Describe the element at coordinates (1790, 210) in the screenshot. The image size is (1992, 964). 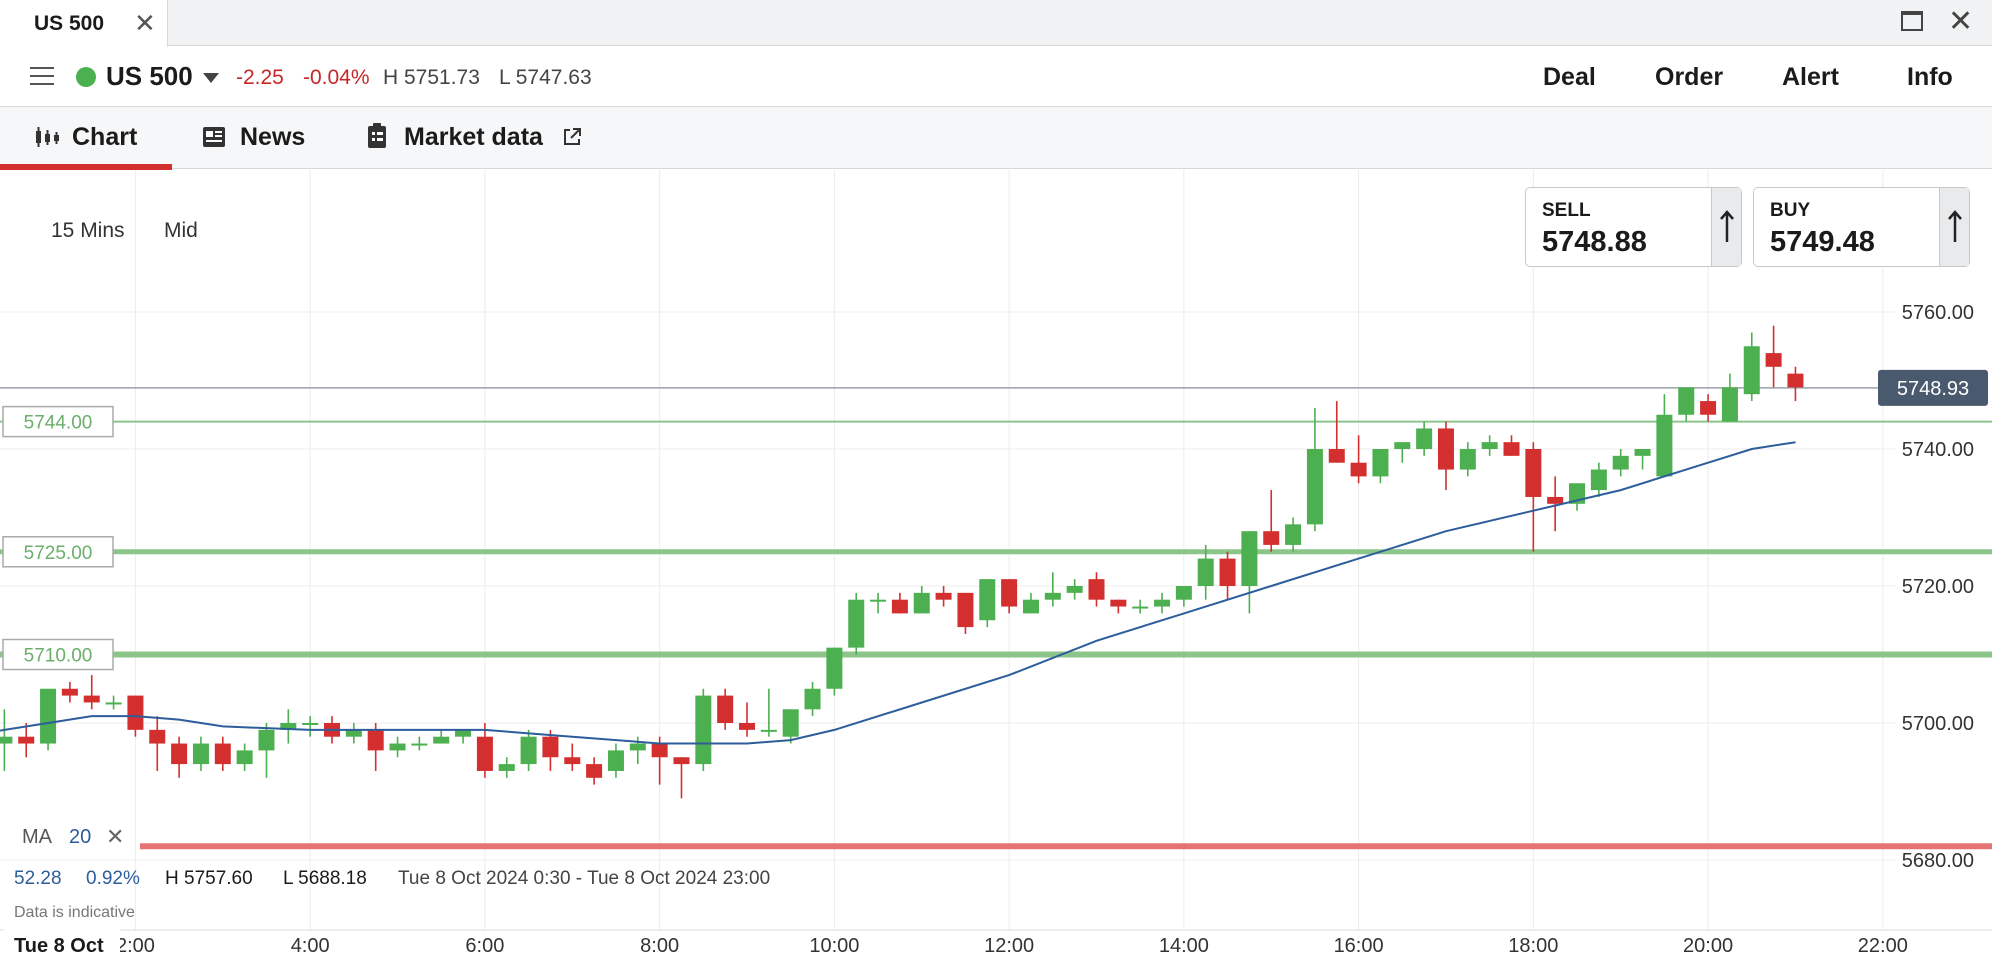
I see `buy-label: BUY` at that location.